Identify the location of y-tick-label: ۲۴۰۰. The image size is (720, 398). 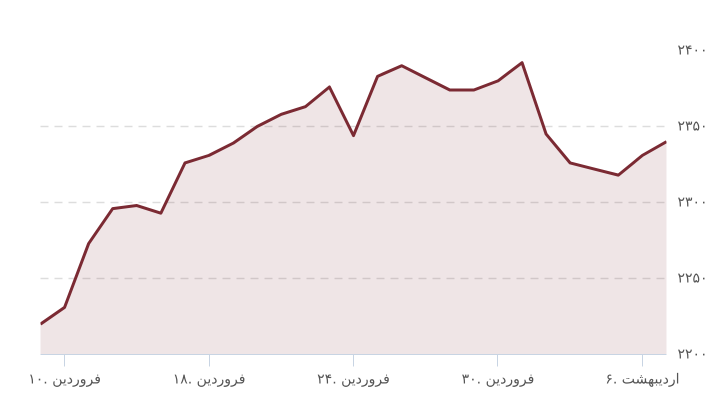
(693, 50).